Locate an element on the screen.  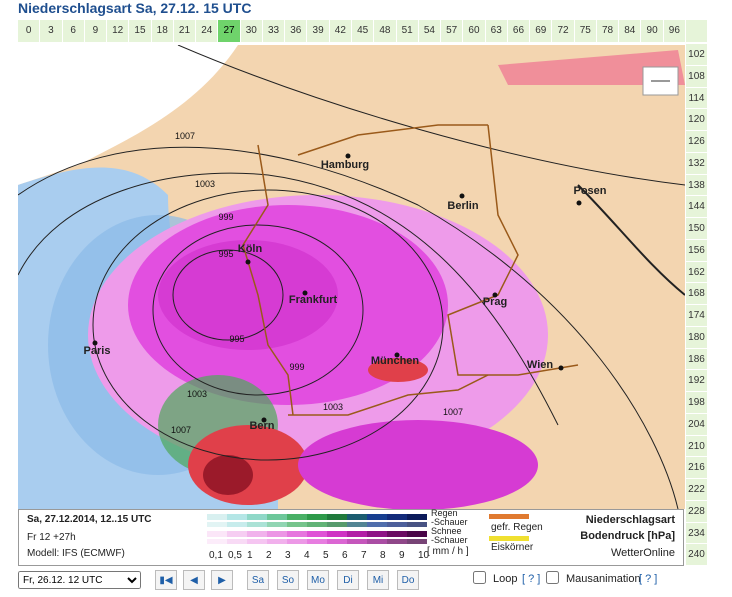
time-tab: 222 is located at coordinates (696, 490).